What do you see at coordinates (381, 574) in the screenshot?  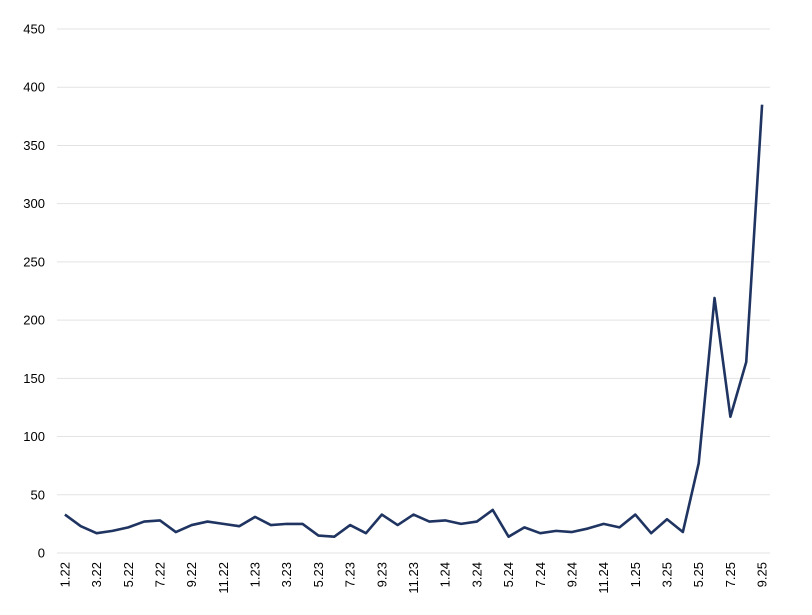 I see `x-tick-label: 9.23` at bounding box center [381, 574].